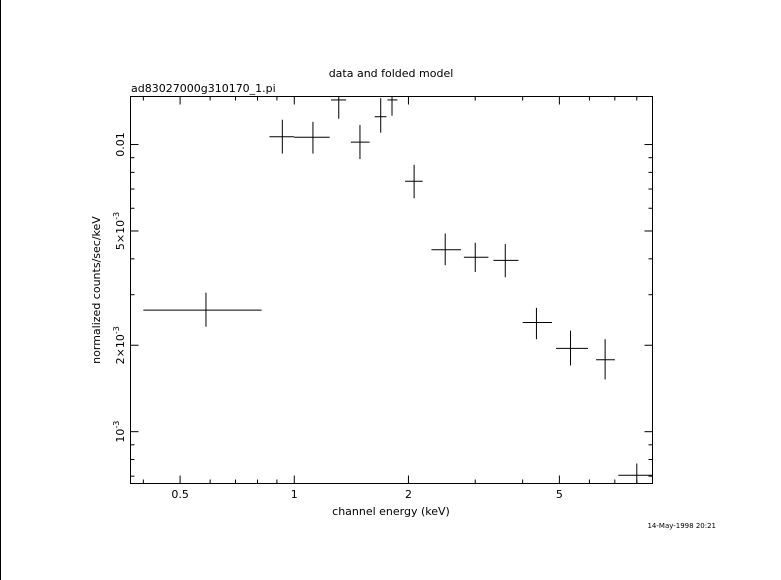 The width and height of the screenshot is (781, 580). Describe the element at coordinates (391, 73) in the screenshot. I see `chart-title: data and folded model` at that location.